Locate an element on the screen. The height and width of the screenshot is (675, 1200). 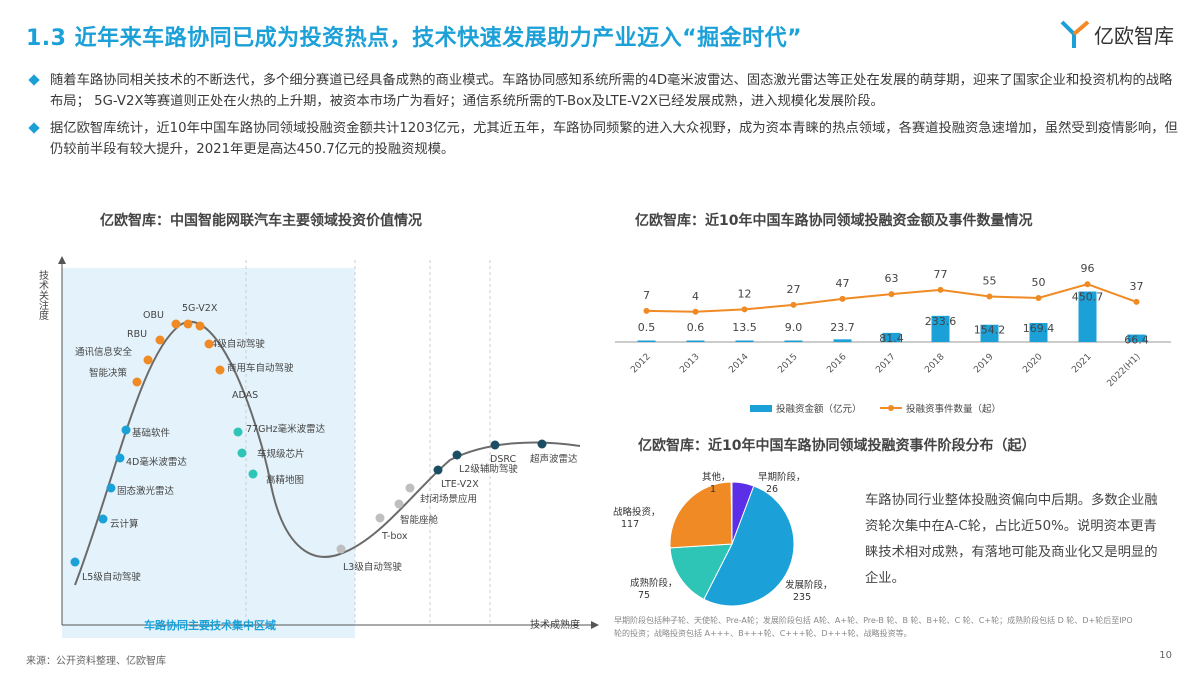
bar-value-label: 13.5 is located at coordinates (744, 327).